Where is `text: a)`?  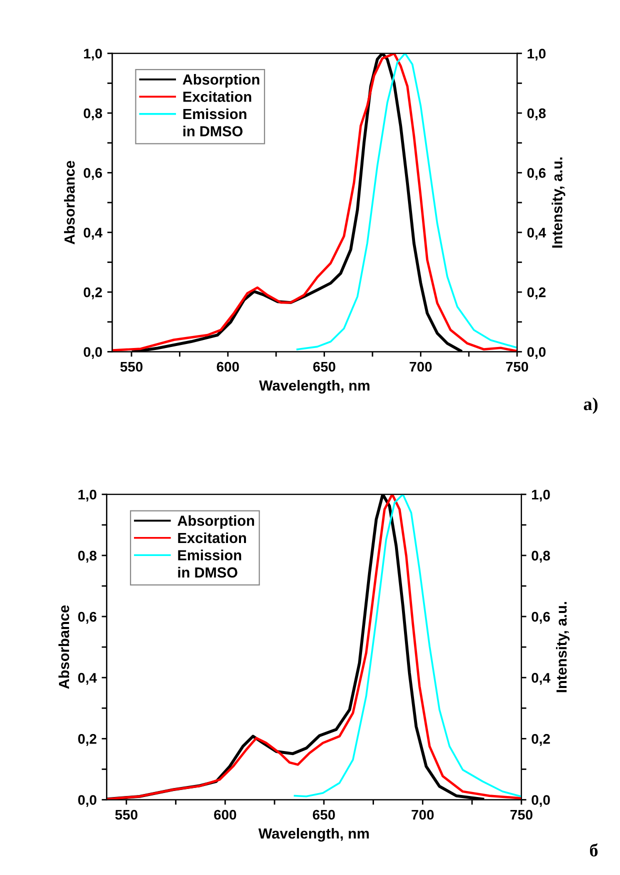
text: a) is located at coordinates (591, 406).